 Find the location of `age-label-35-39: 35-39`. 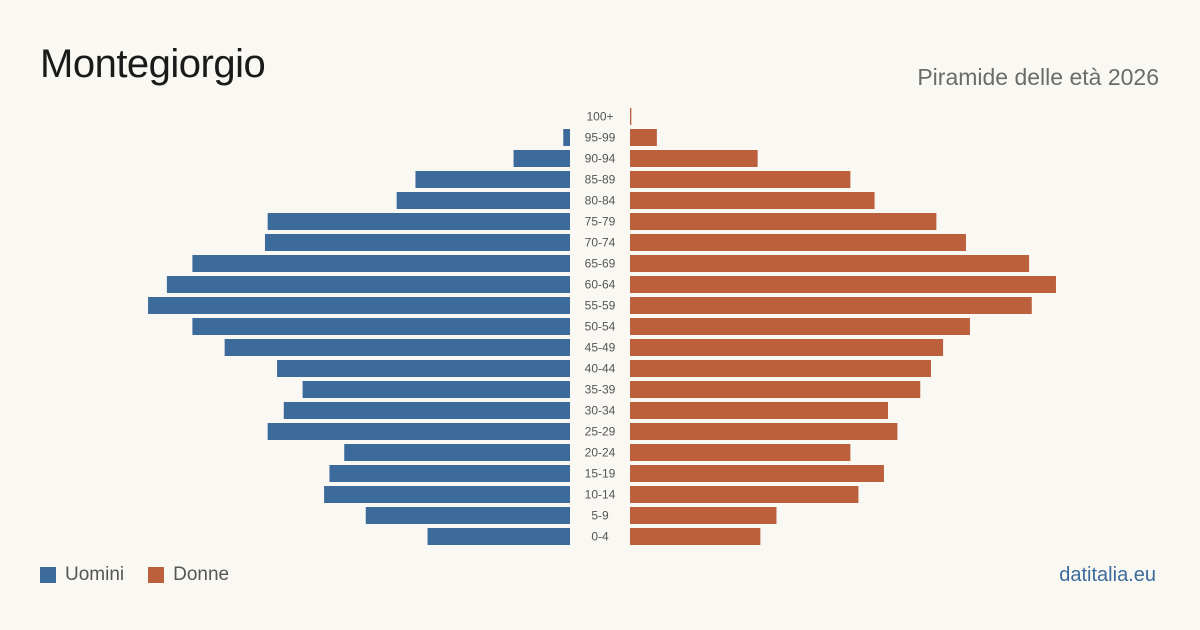

age-label-35-39: 35-39 is located at coordinates (600, 390).